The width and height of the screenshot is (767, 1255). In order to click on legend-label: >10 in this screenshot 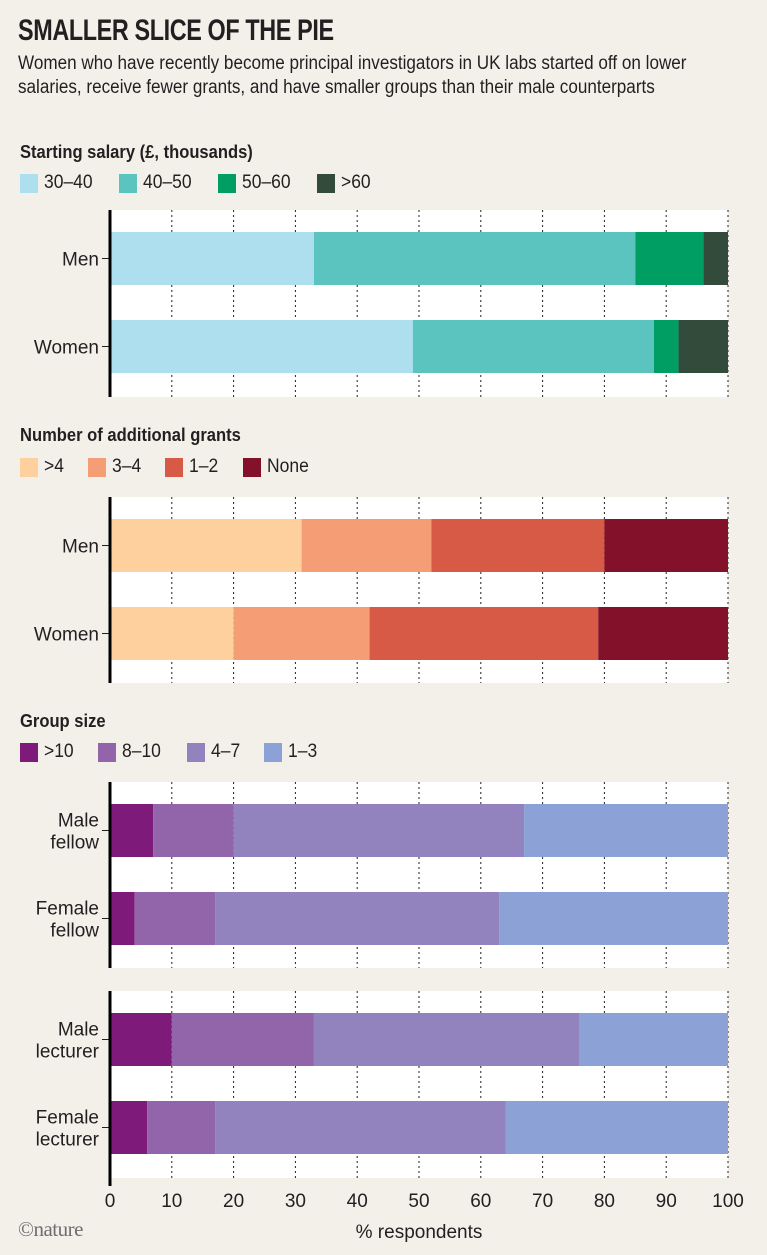, I will do `click(59, 751)`.